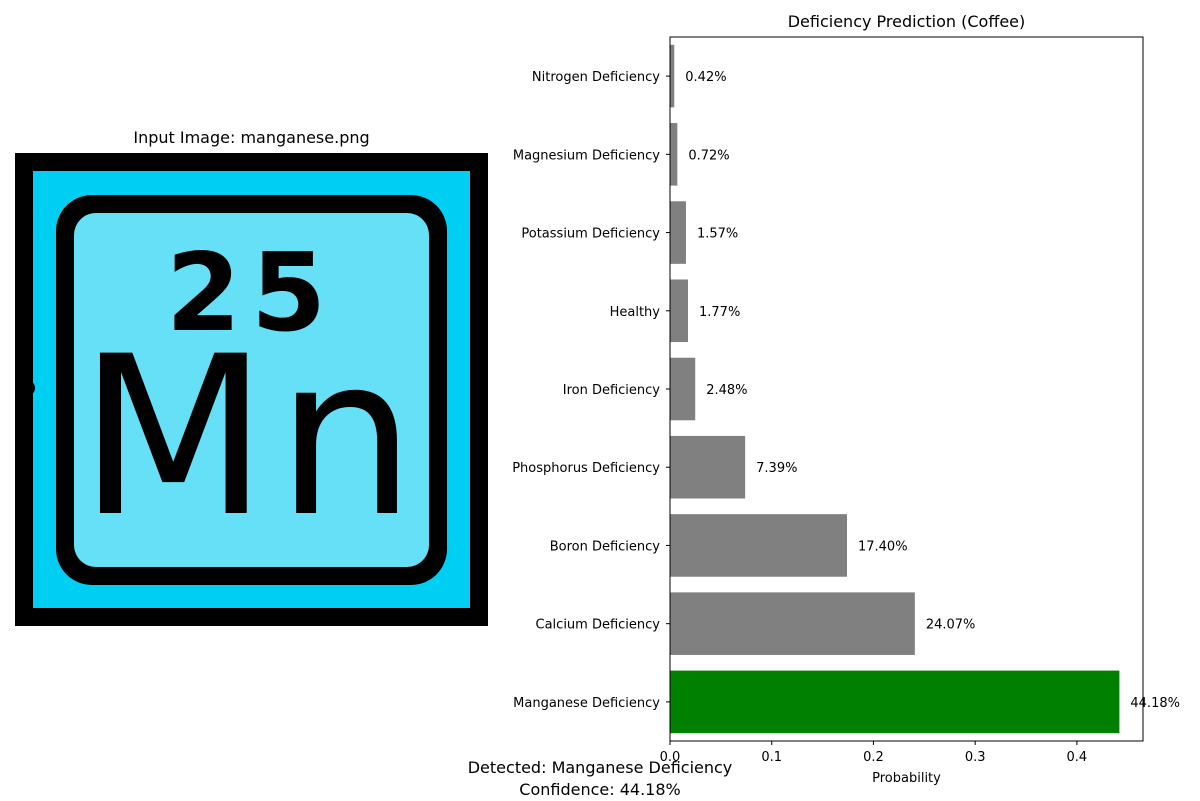 Image resolution: width=1200 pixels, height=801 pixels. Describe the element at coordinates (906, 21) in the screenshot. I see `chart-title: Deficiency Prediction (Coffee)` at that location.